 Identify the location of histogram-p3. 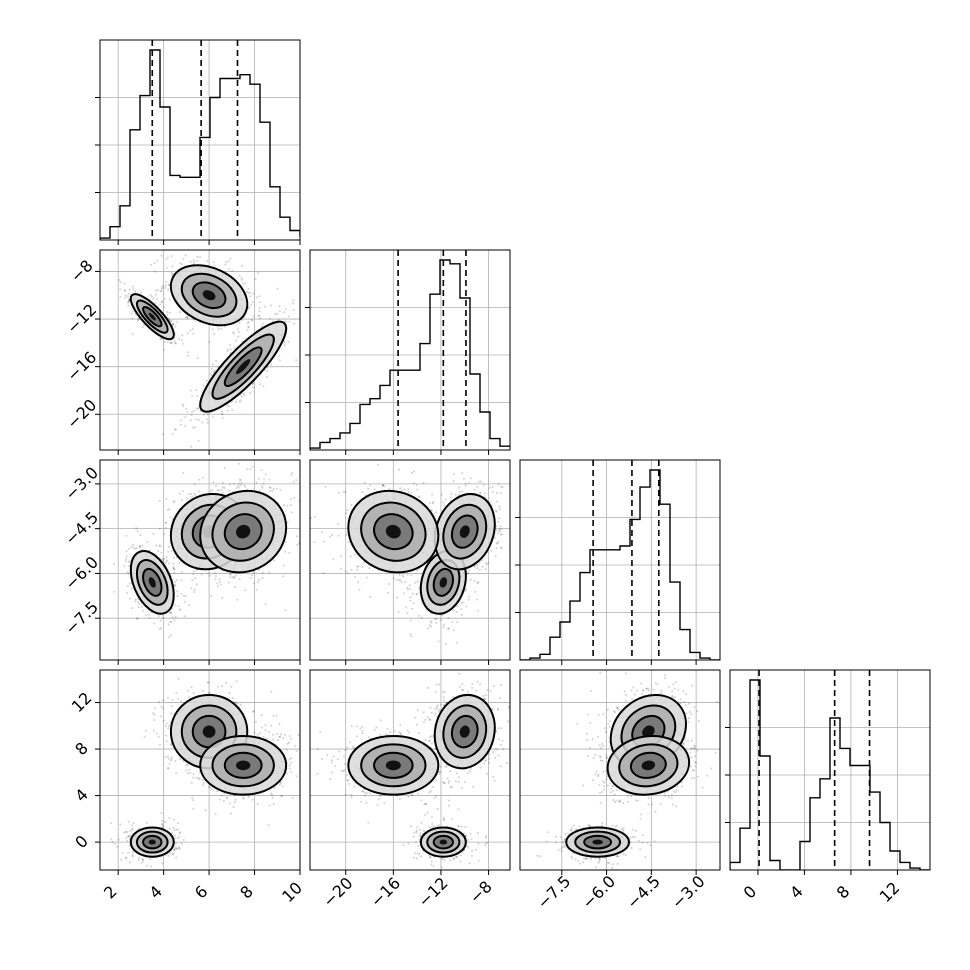
(830, 774).